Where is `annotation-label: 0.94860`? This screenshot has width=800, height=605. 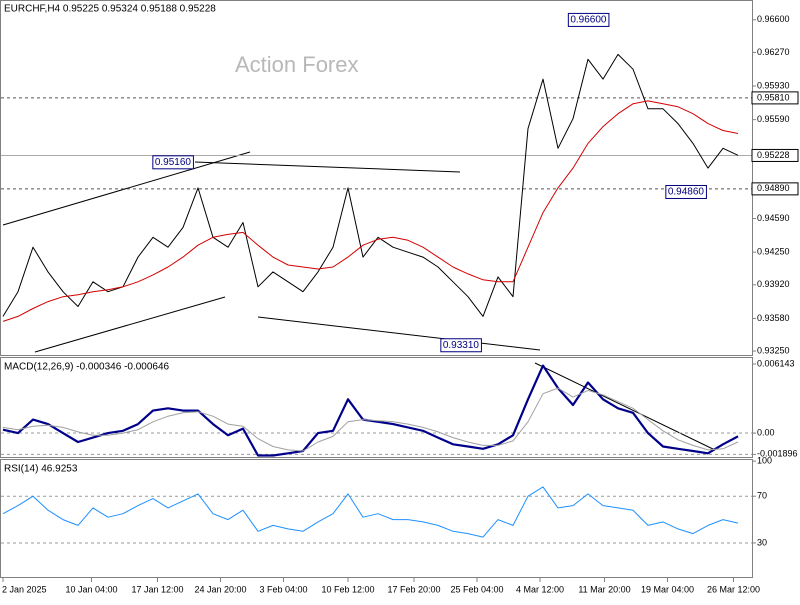
annotation-label: 0.94860 is located at coordinates (686, 191).